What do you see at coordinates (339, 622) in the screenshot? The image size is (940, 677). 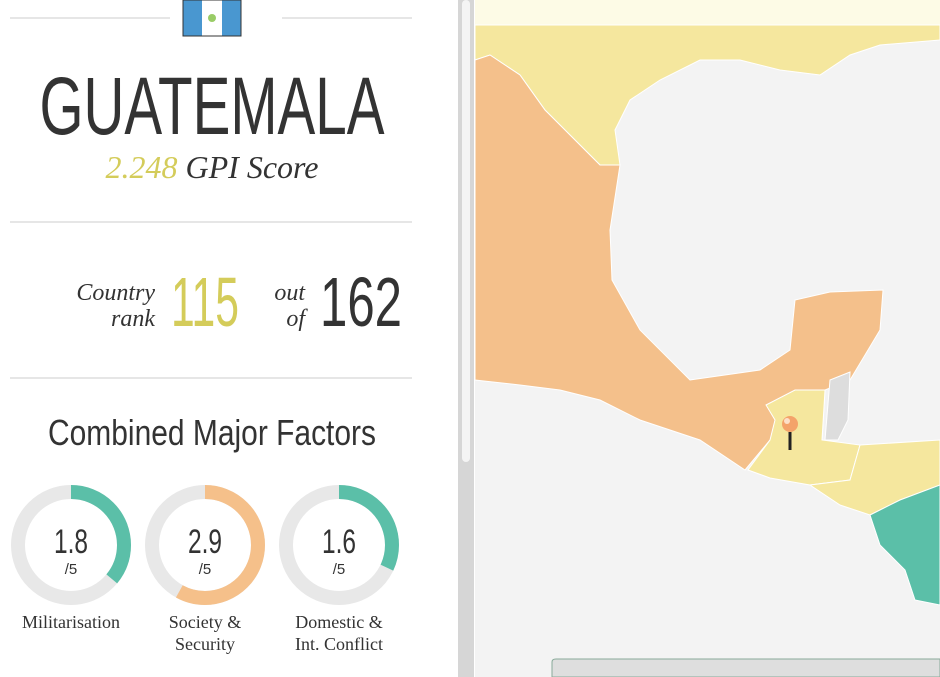 I see `factor-name: Domestic &` at bounding box center [339, 622].